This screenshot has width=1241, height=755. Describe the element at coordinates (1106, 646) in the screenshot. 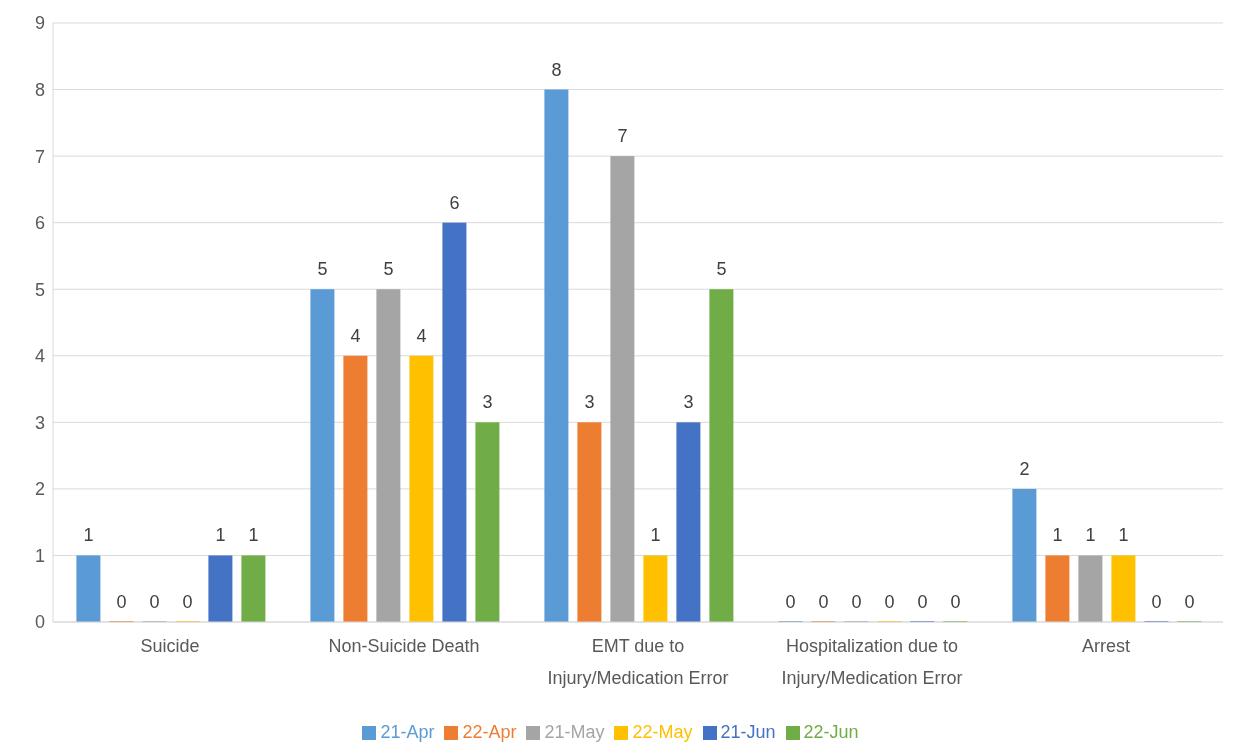

I see `x-tick-label: Arrest` at that location.